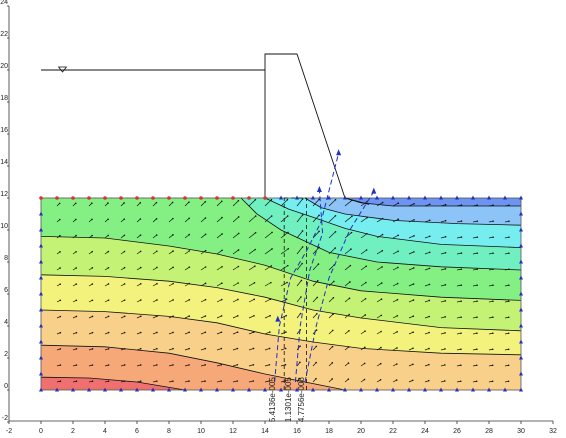  What do you see at coordinates (4, 162) in the screenshot?
I see `y-tick-label: 14` at bounding box center [4, 162].